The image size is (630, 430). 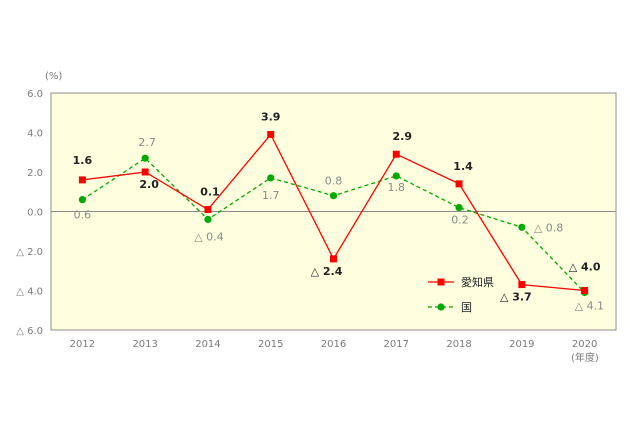 I want to click on legend-label-aichi: 愛知県, so click(x=477, y=282).